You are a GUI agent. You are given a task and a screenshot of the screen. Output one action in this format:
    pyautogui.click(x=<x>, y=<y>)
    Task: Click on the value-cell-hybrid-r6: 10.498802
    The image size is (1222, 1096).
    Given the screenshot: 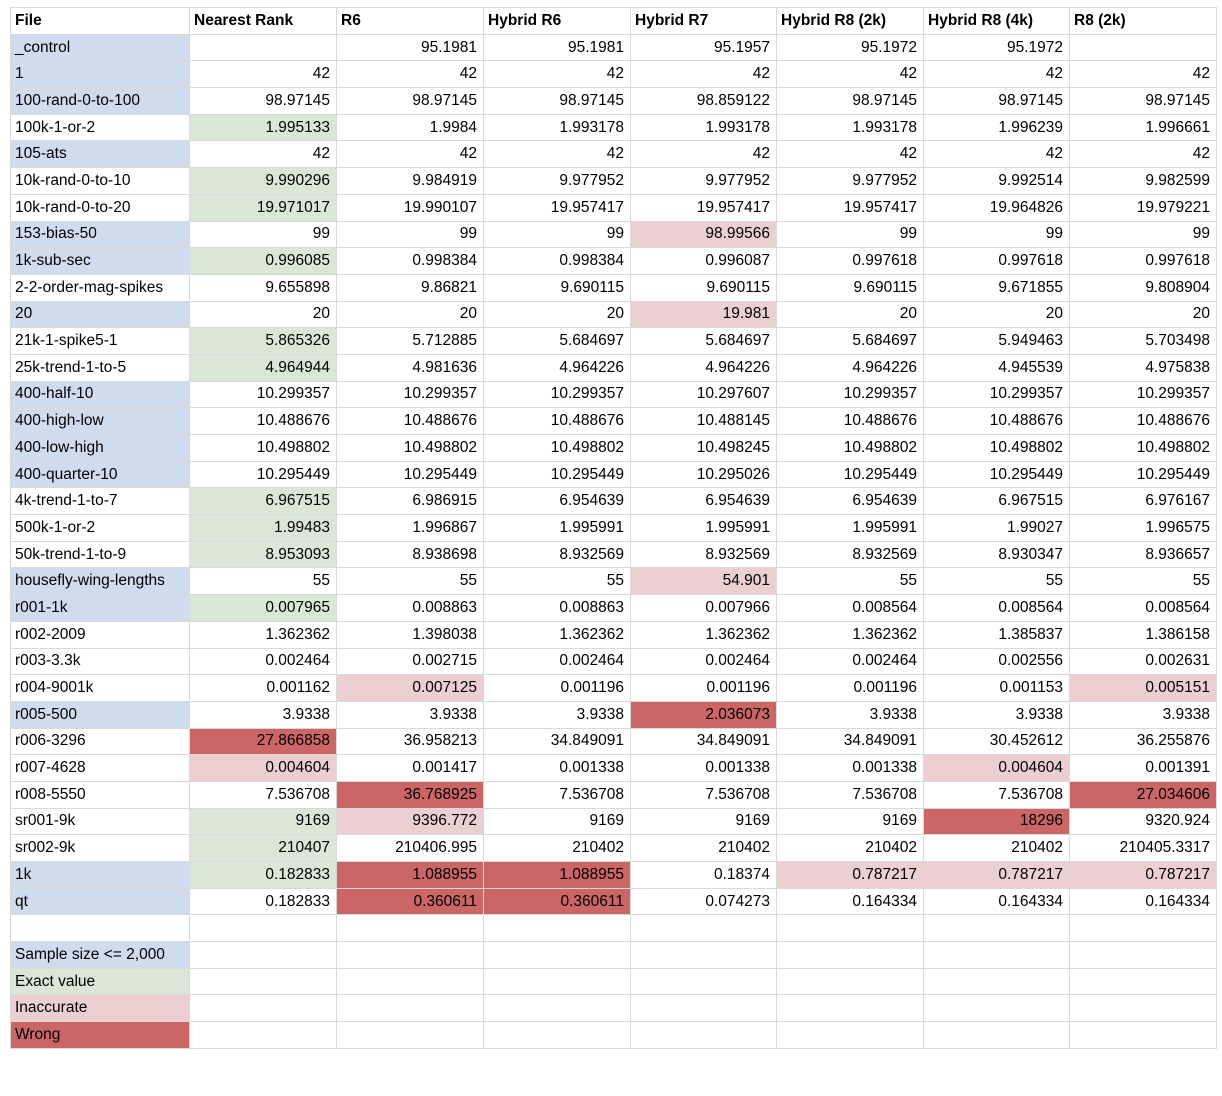 What is the action you would take?
    pyautogui.click(x=557, y=448)
    